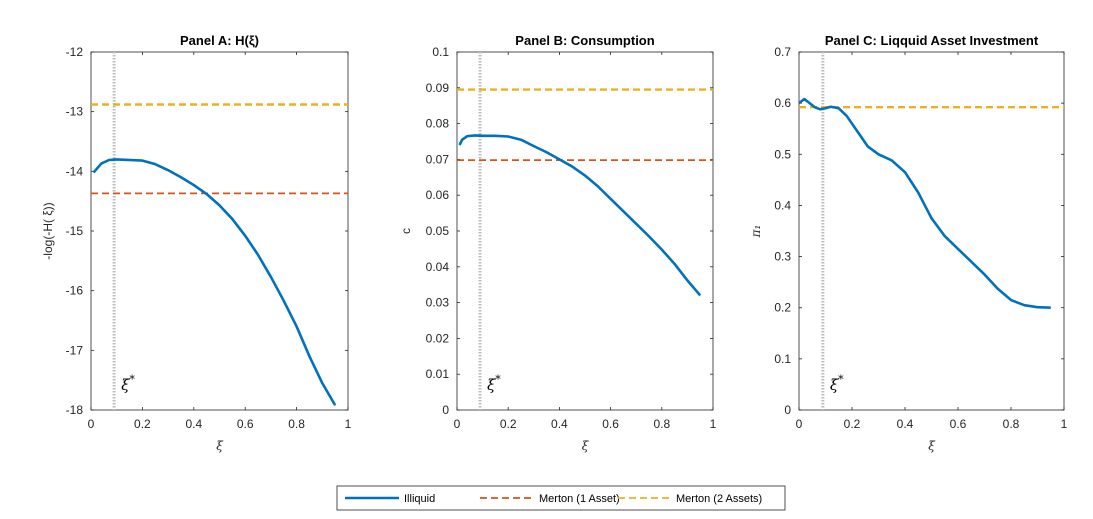 This screenshot has height=519, width=1093. Describe the element at coordinates (438, 88) in the screenshot. I see `y-tick-label: 0.09` at that location.